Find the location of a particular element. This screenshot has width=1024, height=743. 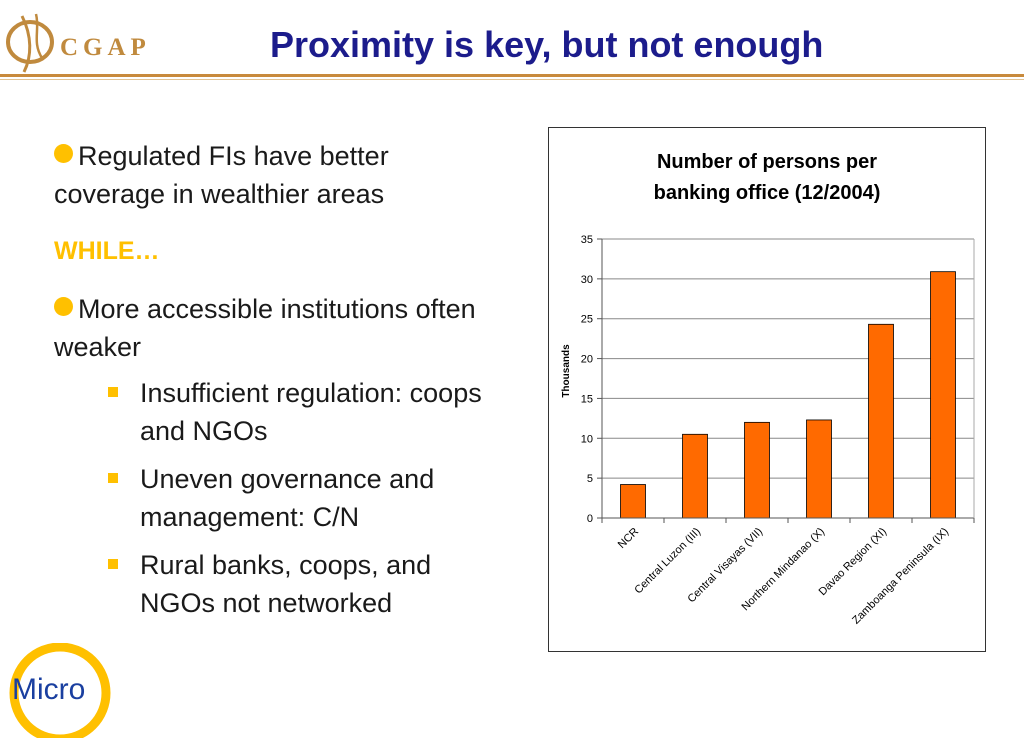

page-title: Proximity is key, but not enough is located at coordinates (547, 44).